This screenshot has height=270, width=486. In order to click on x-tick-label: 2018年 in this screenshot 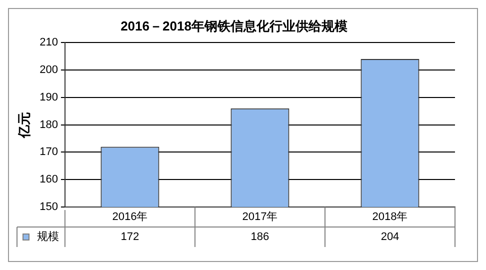, I will do `click(390, 217)`.